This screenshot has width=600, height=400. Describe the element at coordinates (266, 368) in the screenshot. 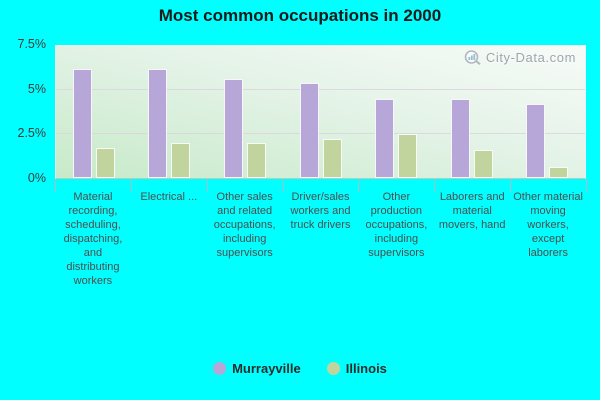

I see `legend-label: Murrayville` at that location.